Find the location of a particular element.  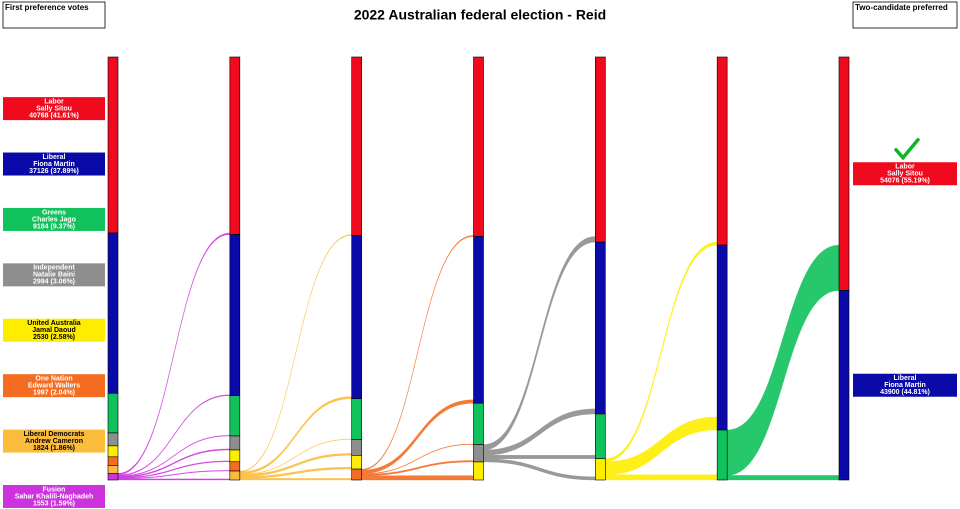

left-label-party: Liberal is located at coordinates (54, 157).